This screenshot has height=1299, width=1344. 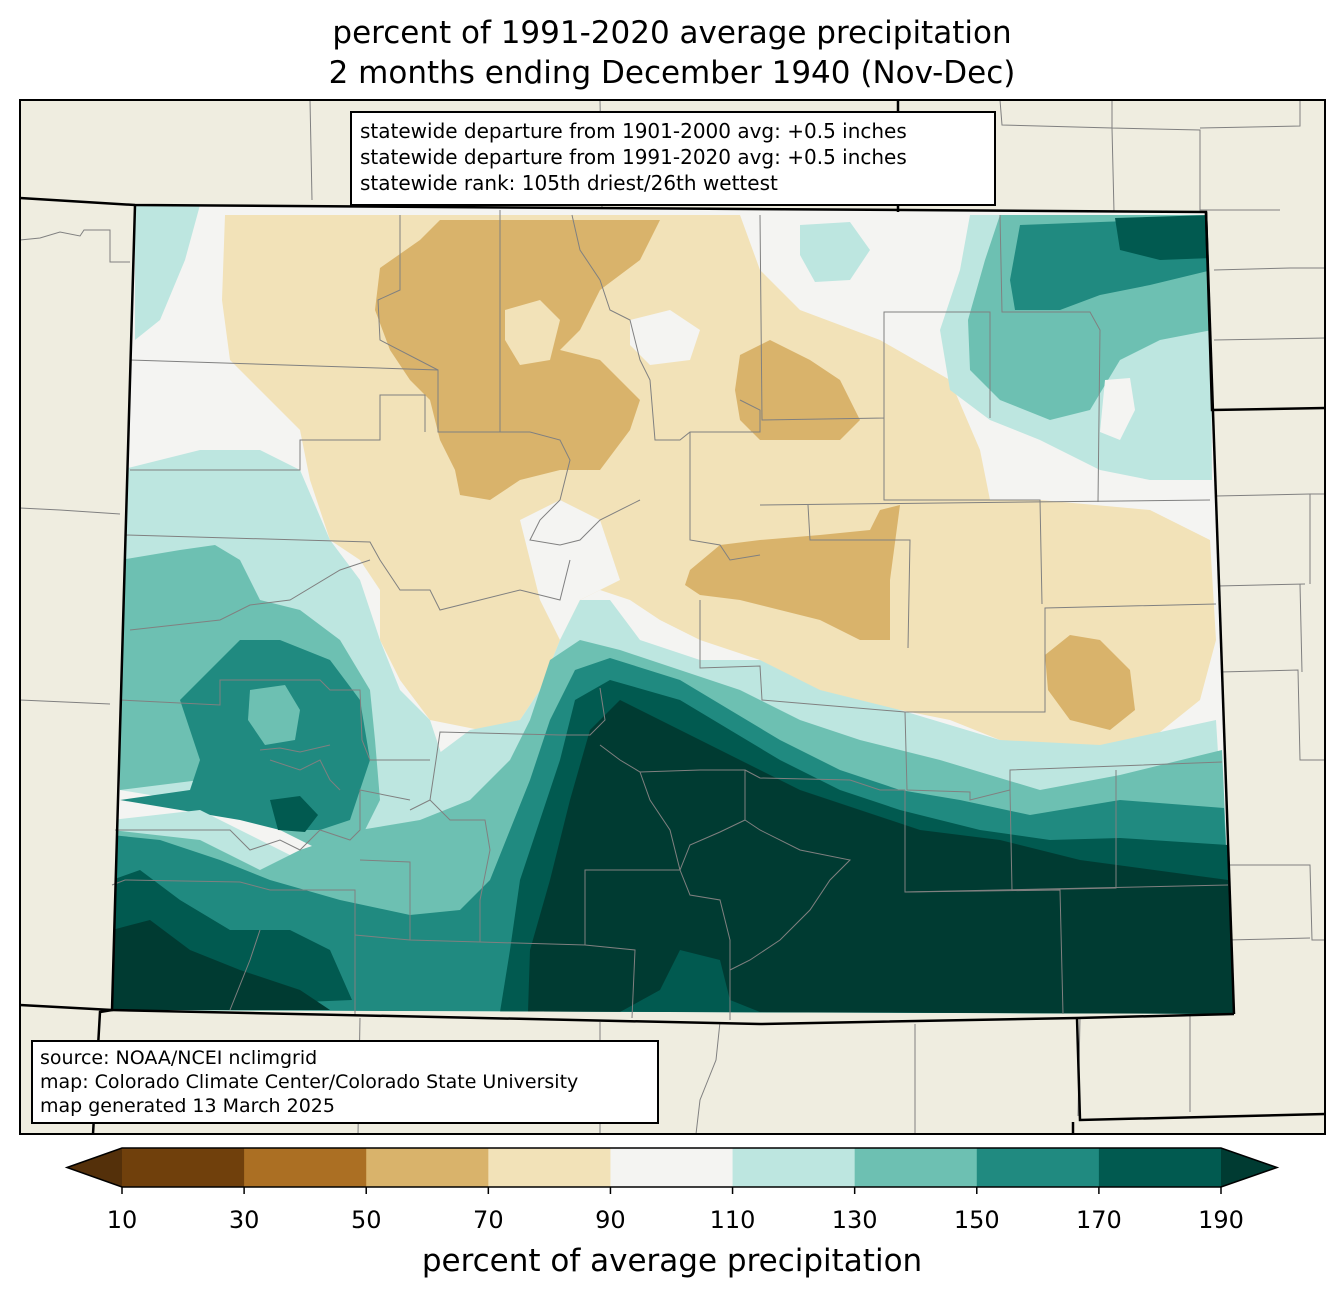 What do you see at coordinates (976, 1220) in the screenshot?
I see `colorbar-tick-label: 150` at bounding box center [976, 1220].